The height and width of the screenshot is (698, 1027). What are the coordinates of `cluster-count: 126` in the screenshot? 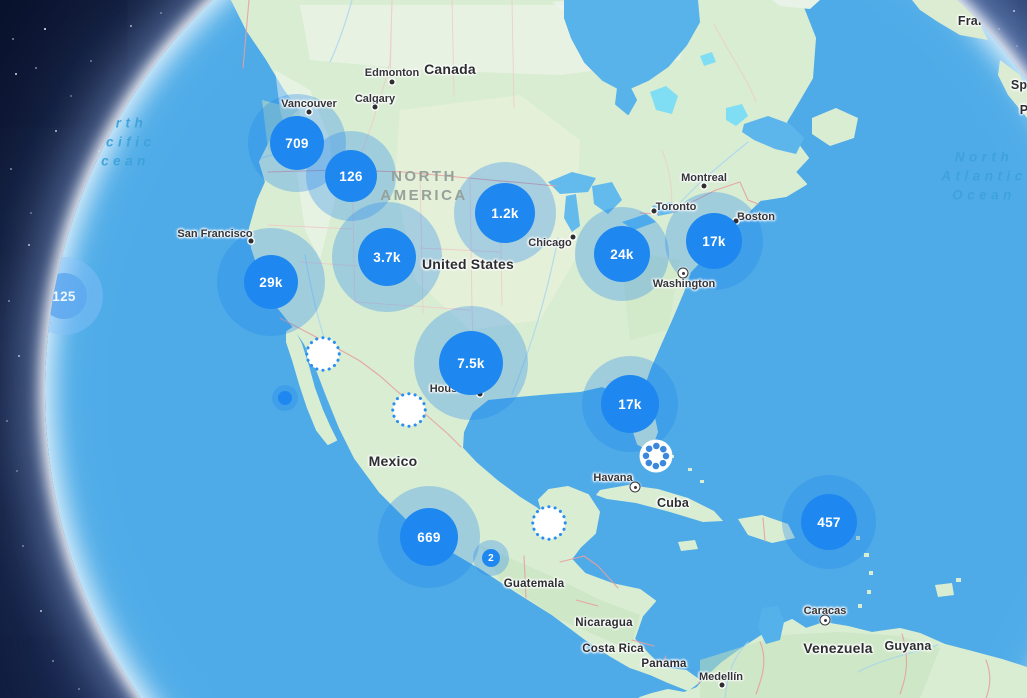 It's located at (351, 176).